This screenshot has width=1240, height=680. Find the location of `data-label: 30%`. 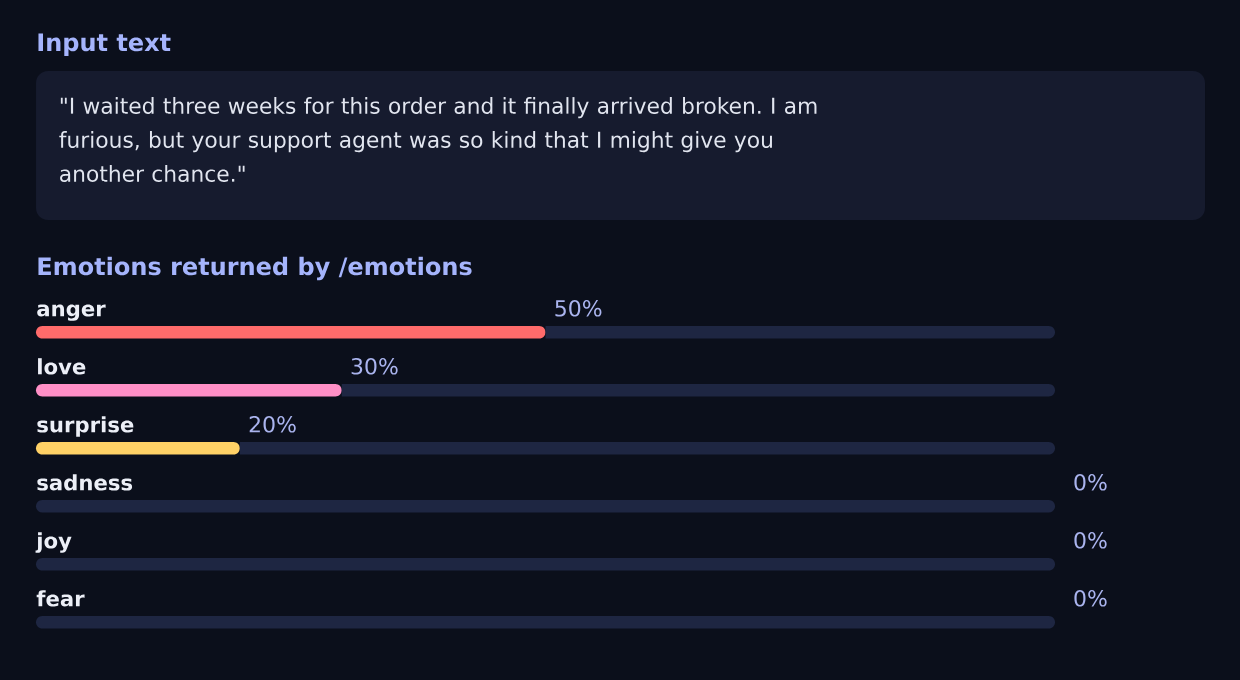

data-label: 30% is located at coordinates (374, 366).